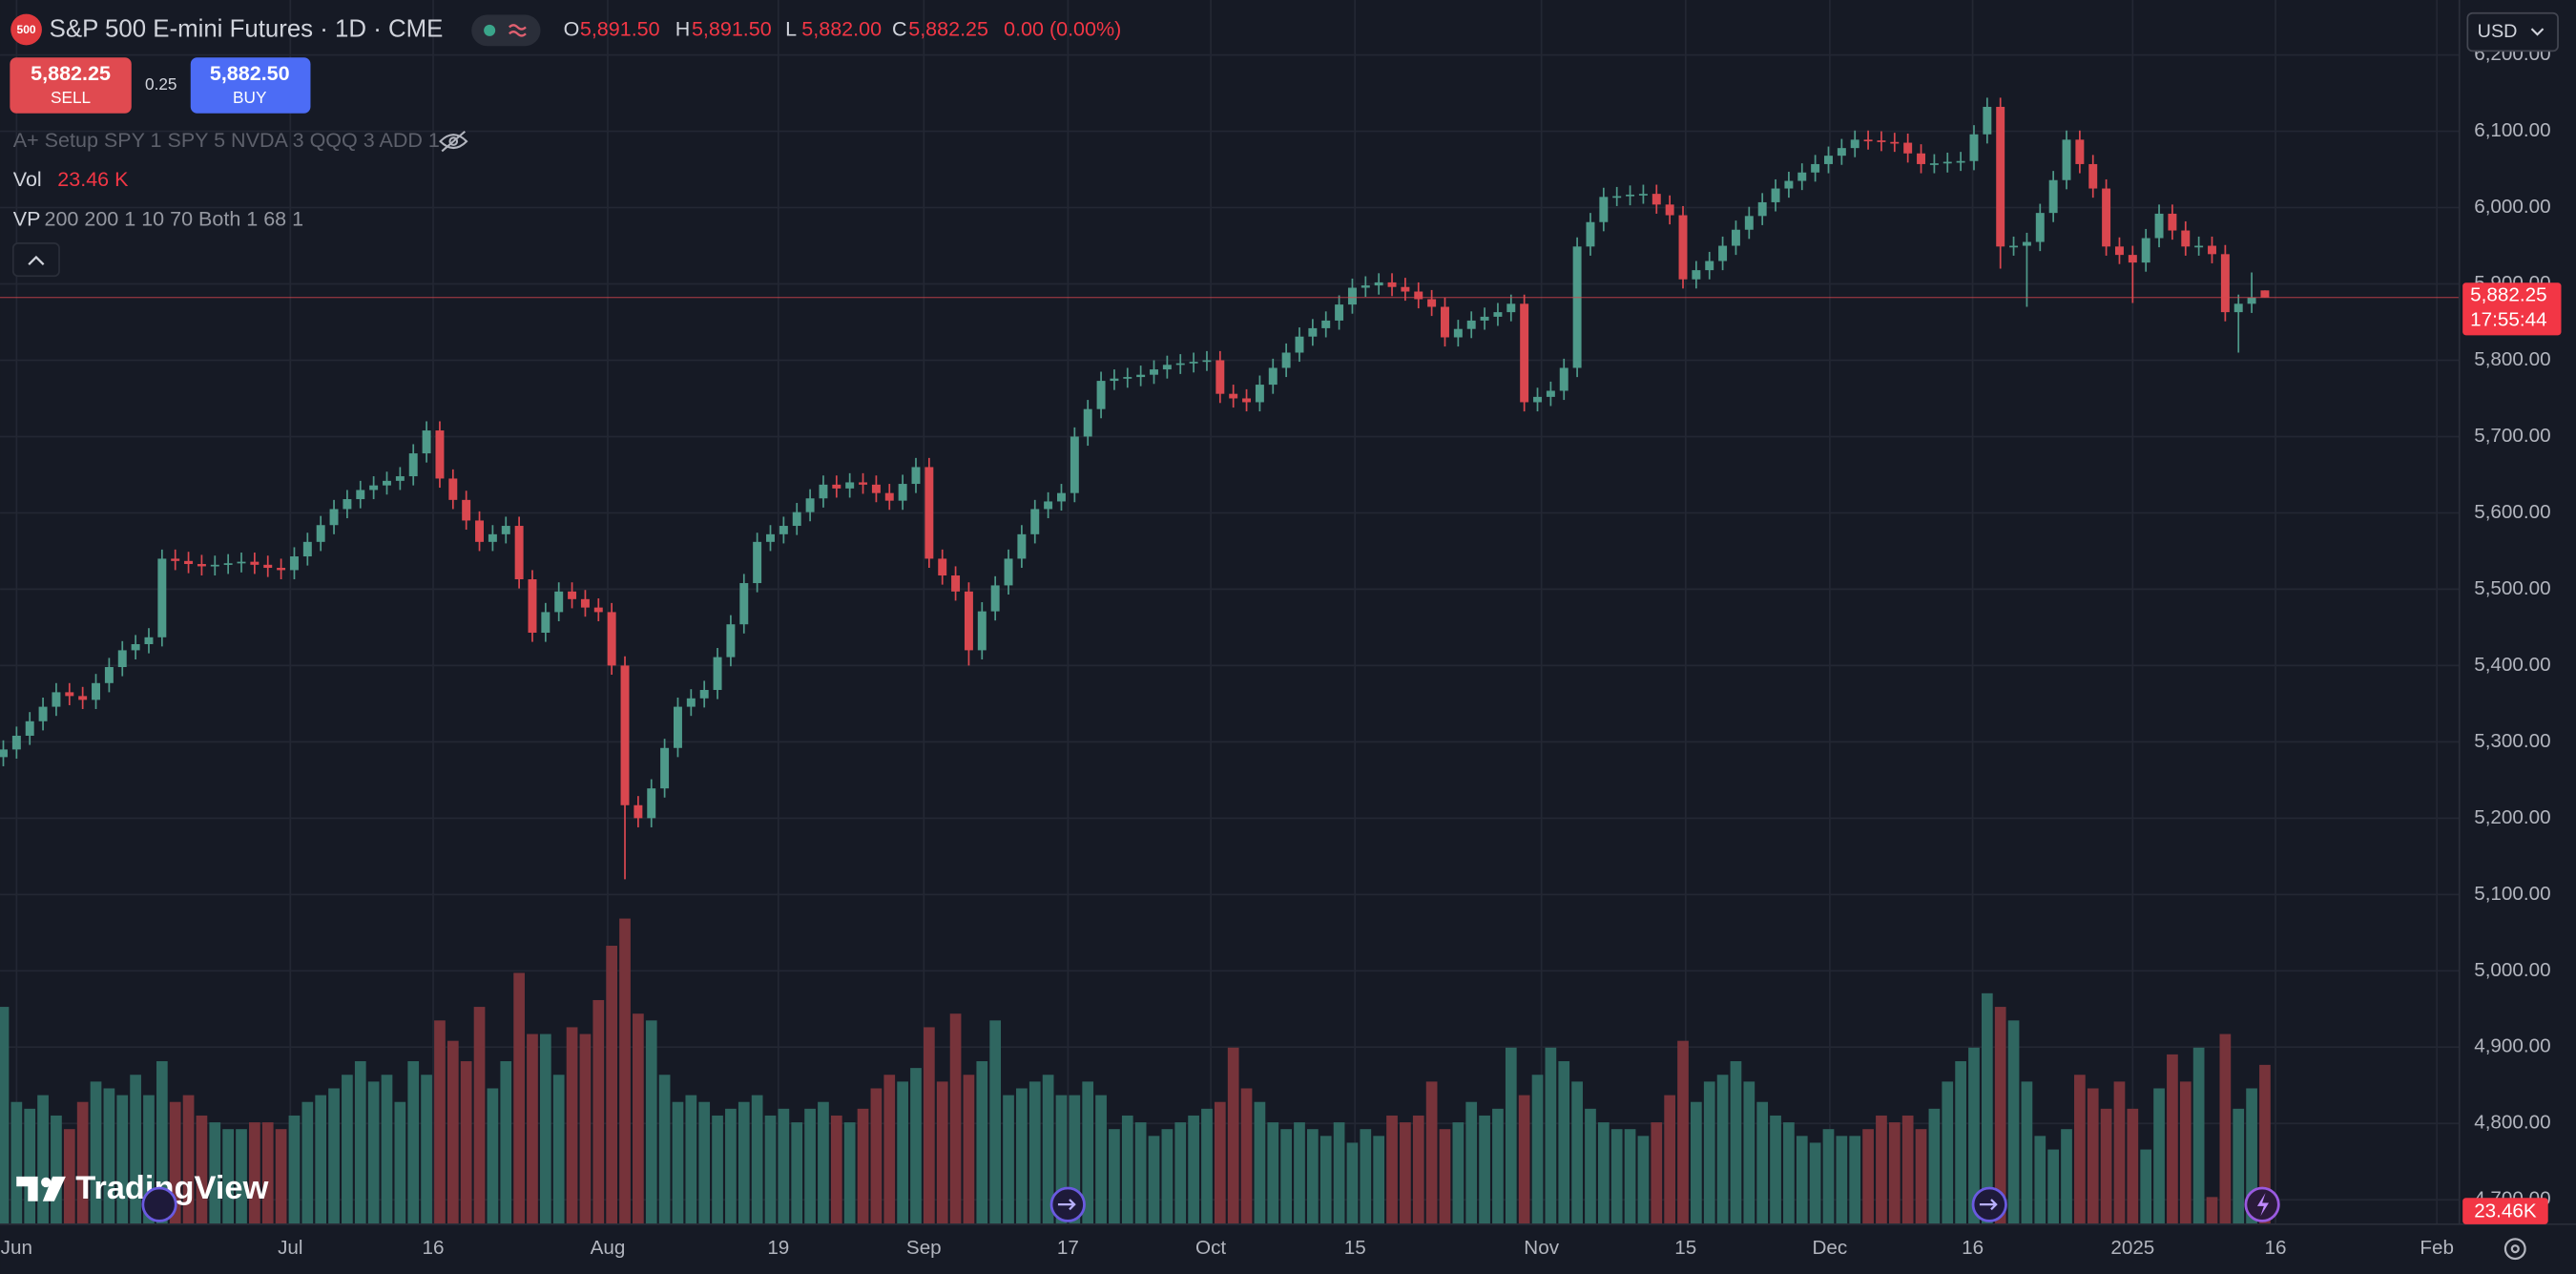  Describe the element at coordinates (250, 85) in the screenshot. I see `buy-button` at that location.